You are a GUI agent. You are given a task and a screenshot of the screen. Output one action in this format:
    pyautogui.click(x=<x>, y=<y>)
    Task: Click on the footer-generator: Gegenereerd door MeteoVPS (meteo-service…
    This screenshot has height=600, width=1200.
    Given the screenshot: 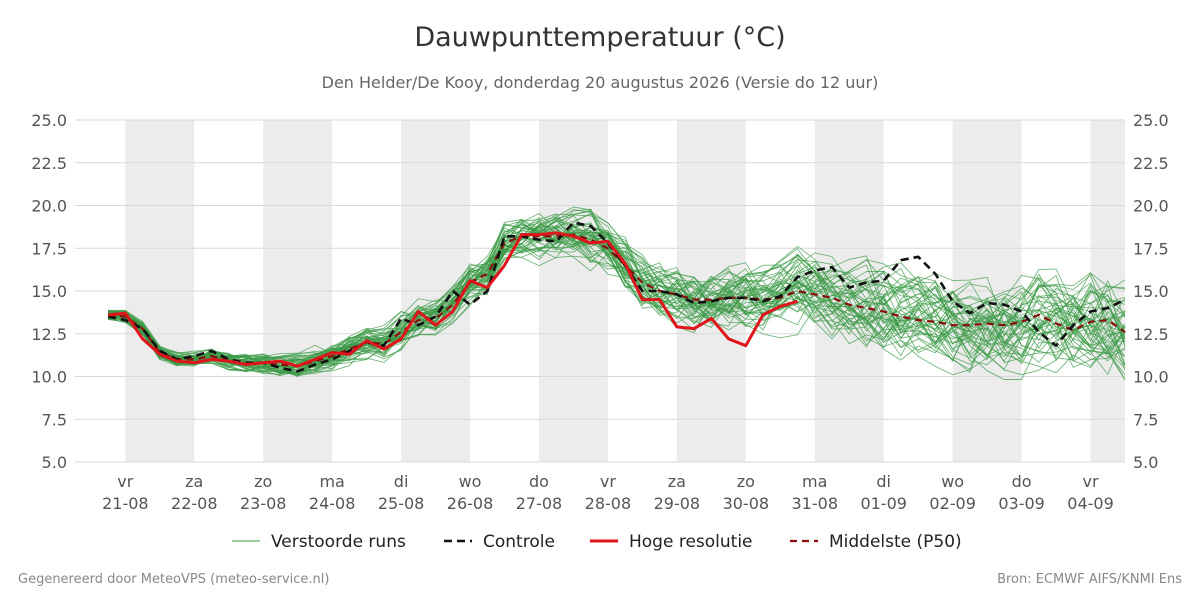 What is the action you would take?
    pyautogui.click(x=174, y=579)
    